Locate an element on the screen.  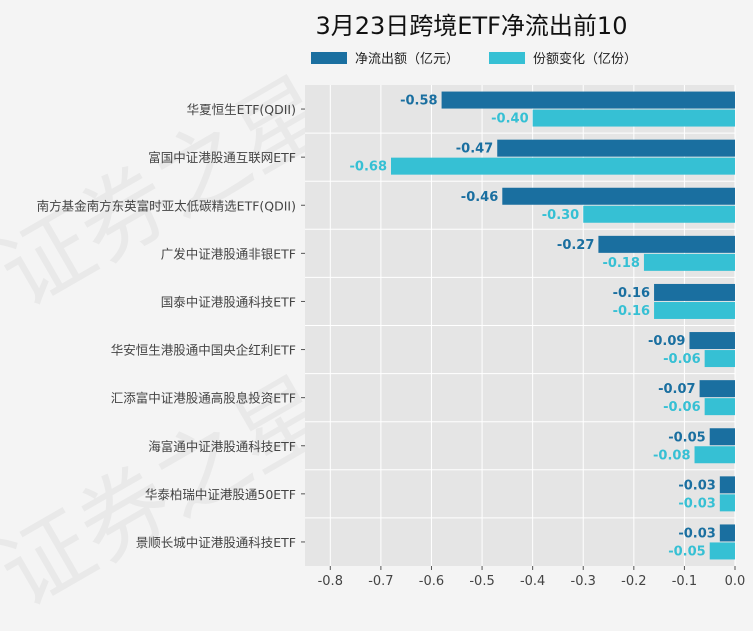
x-tick-label: 0.0 is located at coordinates (735, 581).